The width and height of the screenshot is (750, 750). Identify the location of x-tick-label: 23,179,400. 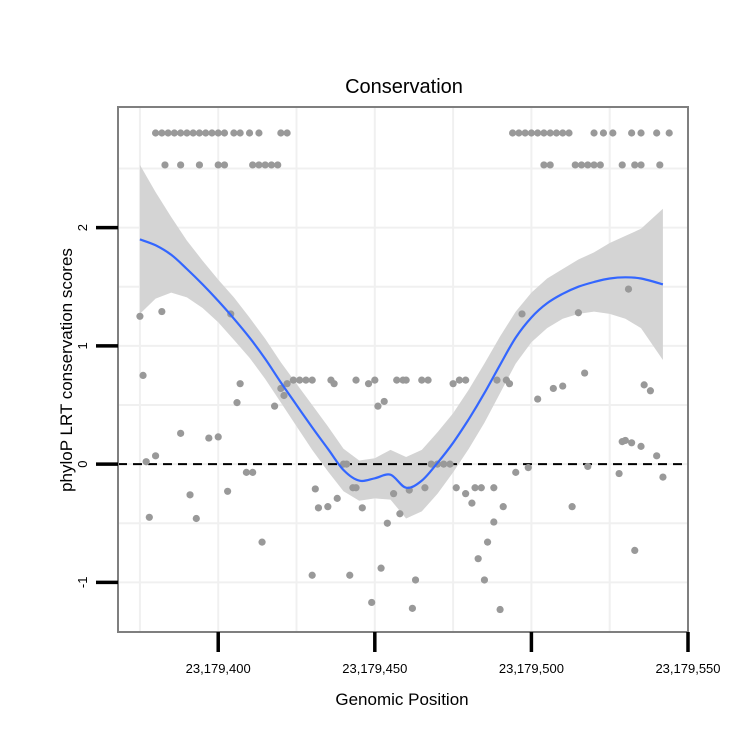
(218, 668).